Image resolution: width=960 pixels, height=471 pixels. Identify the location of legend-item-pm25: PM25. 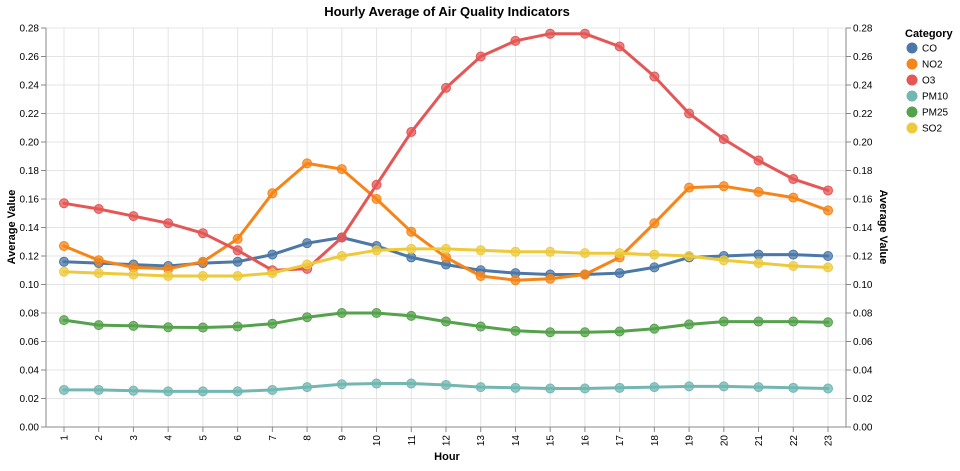
(927, 112).